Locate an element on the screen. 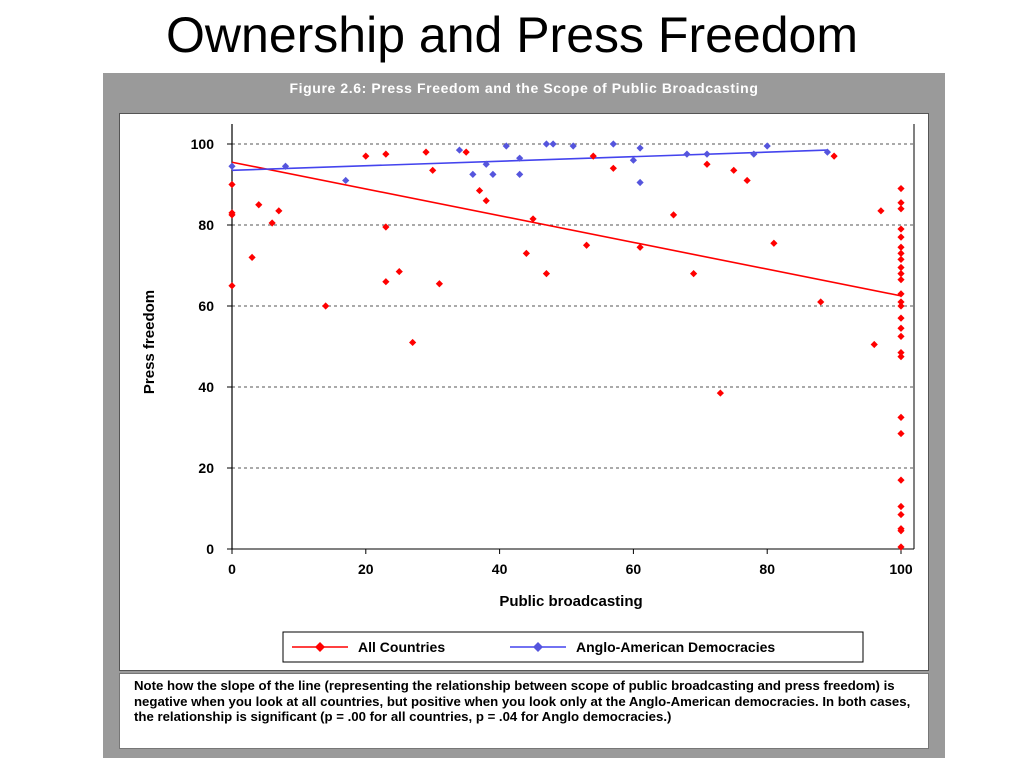  trendline-anglo is located at coordinates (529, 160).